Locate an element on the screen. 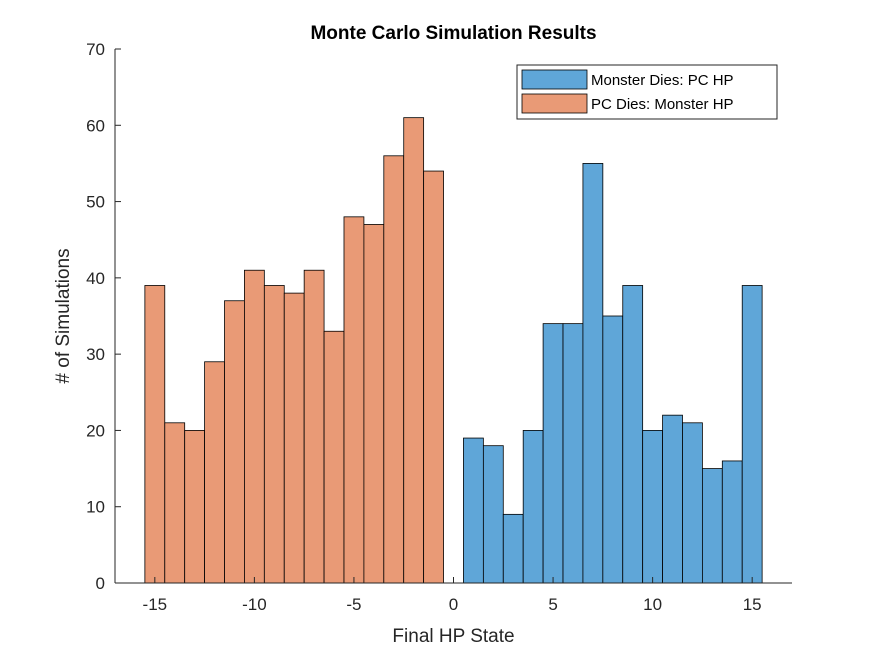 The height and width of the screenshot is (656, 875). x-axis-label: Final HP State is located at coordinates (453, 636).